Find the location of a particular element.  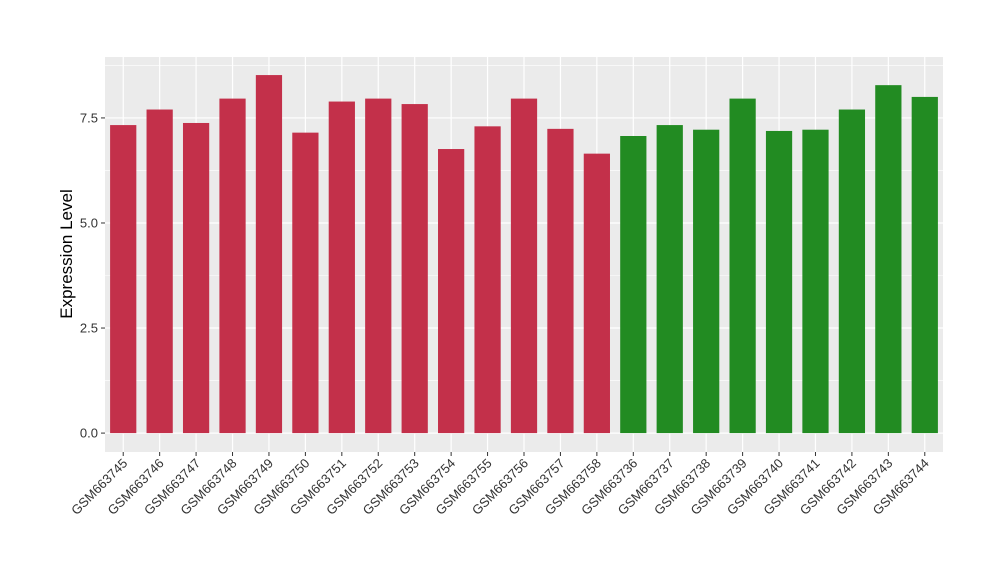

bar-GSM663747 is located at coordinates (196, 278).